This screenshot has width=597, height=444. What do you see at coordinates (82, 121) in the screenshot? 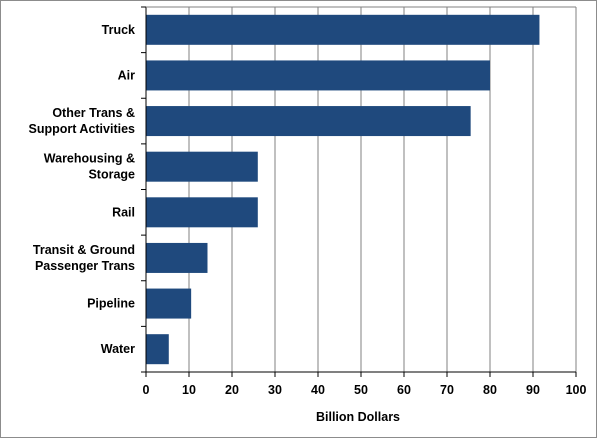
I see `category-label: Other Trans & Support Activities` at bounding box center [82, 121].